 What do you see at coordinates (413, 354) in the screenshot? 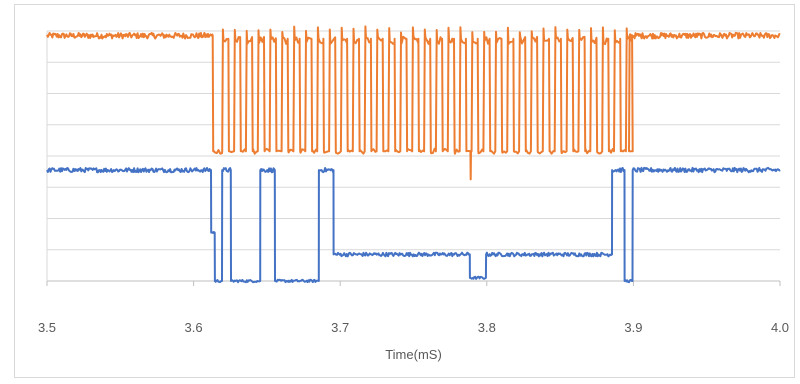
I see `x-axis-title: Time(mS)` at bounding box center [413, 354].